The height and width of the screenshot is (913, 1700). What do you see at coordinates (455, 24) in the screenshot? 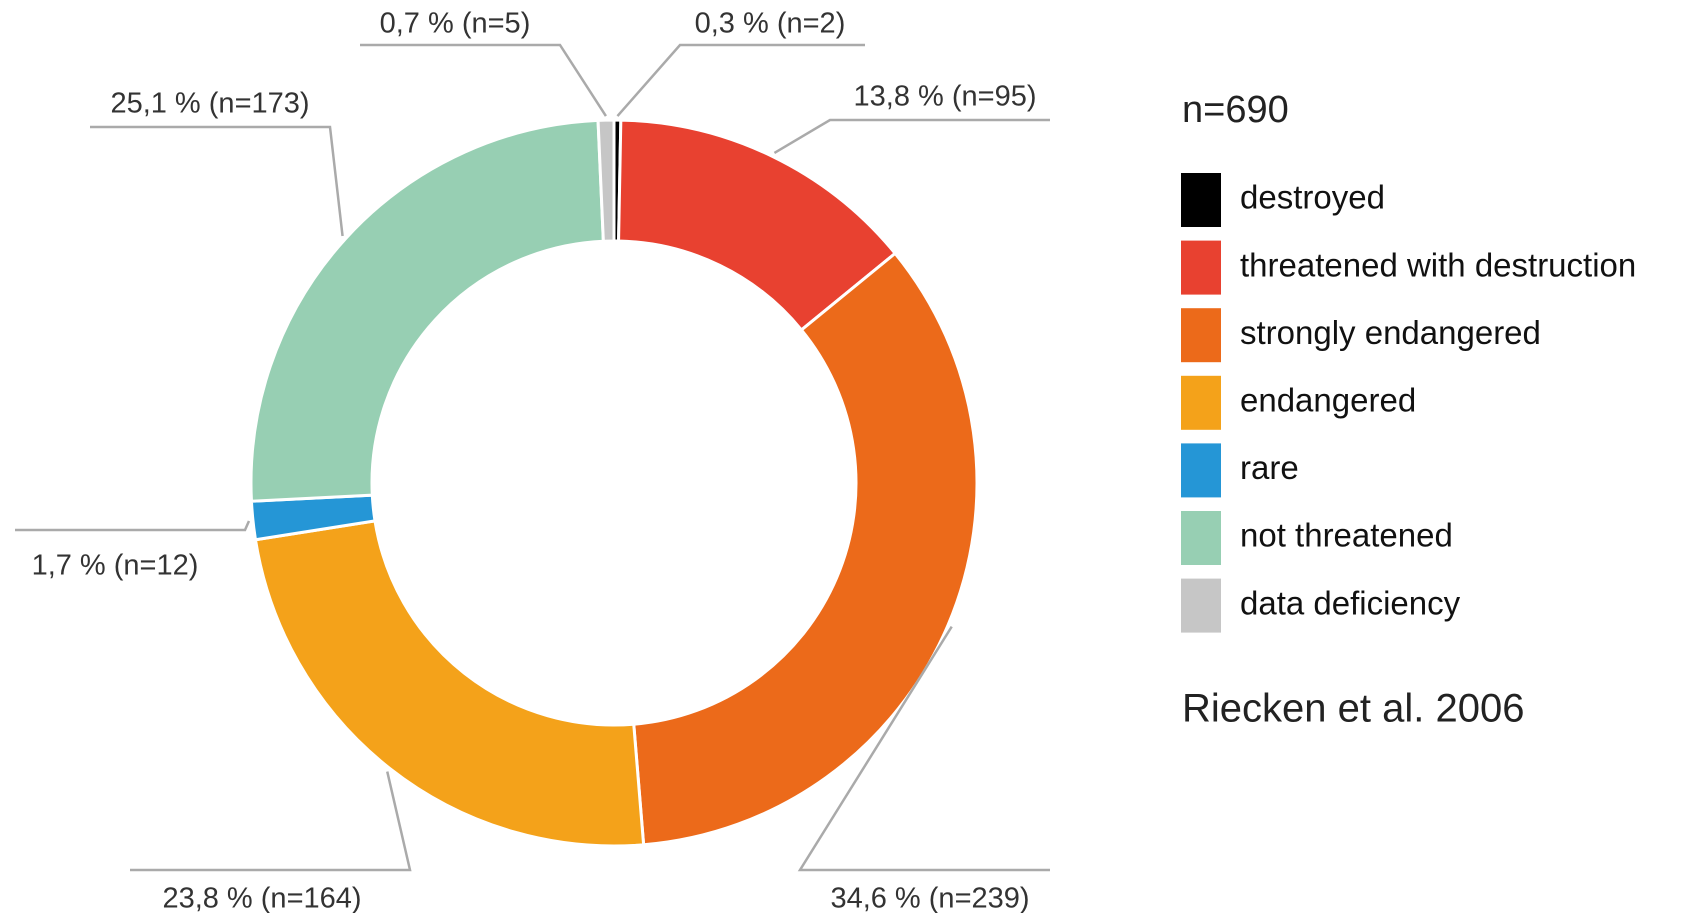
I see `data-label: 0,7 % (n=5)` at bounding box center [455, 24].